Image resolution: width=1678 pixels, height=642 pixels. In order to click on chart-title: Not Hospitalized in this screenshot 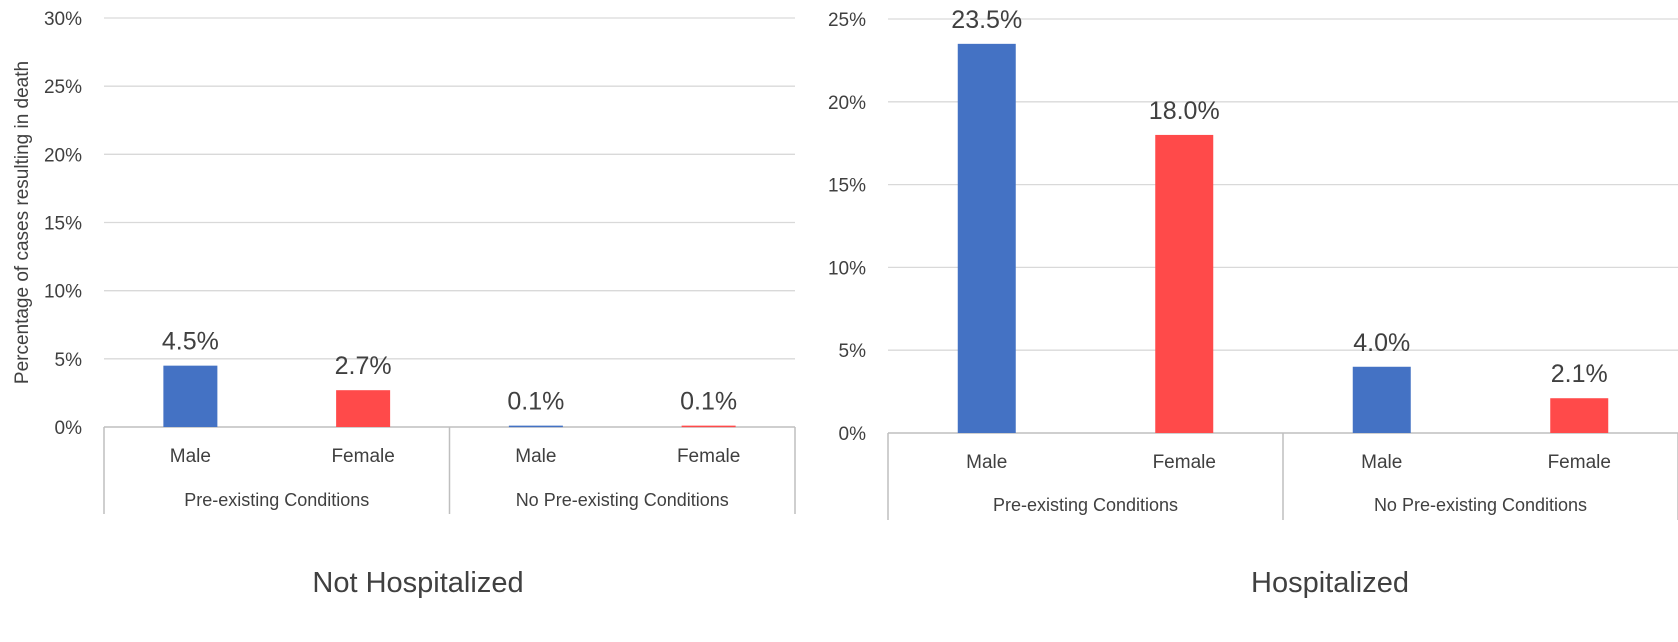, I will do `click(417, 583)`.